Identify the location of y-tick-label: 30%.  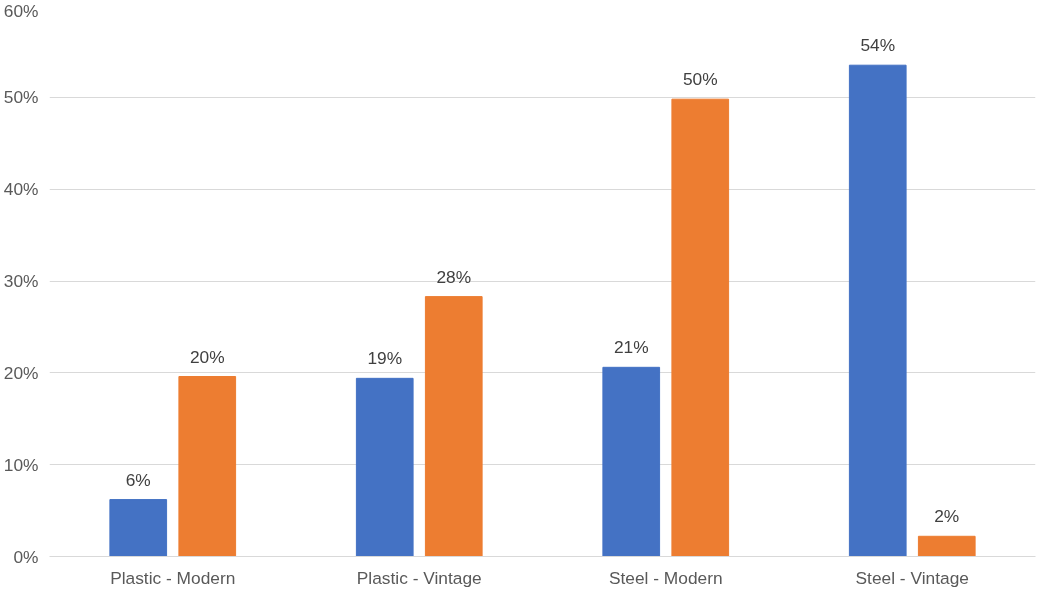
(21, 281).